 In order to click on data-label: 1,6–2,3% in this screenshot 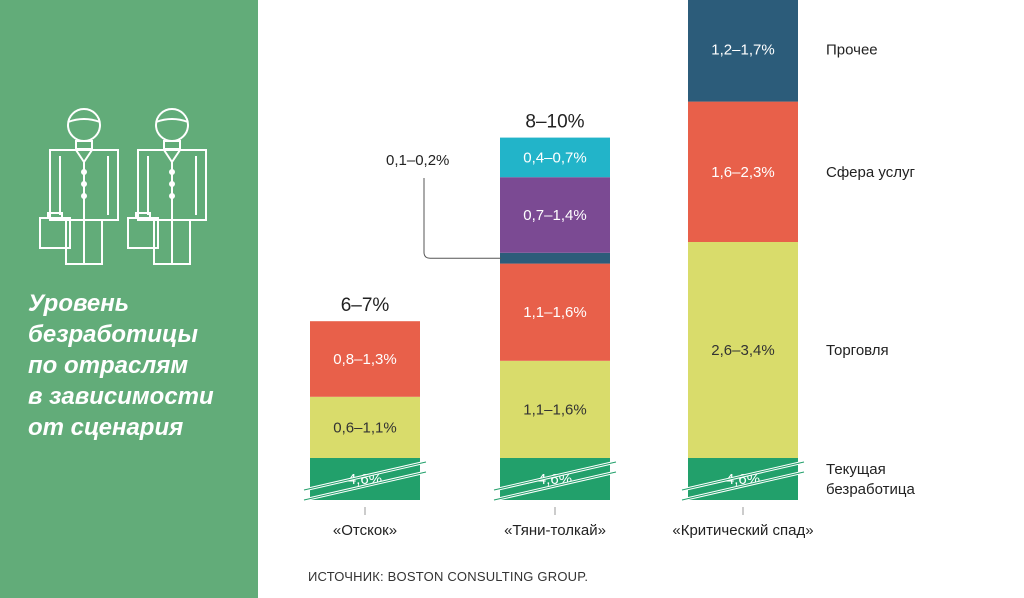, I will do `click(742, 172)`.